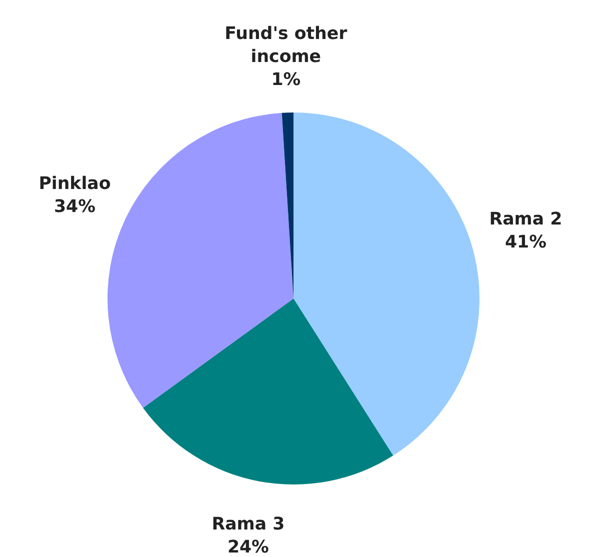 The height and width of the screenshot is (557, 593). What do you see at coordinates (248, 524) in the screenshot?
I see `slice-label: Rama 3` at bounding box center [248, 524].